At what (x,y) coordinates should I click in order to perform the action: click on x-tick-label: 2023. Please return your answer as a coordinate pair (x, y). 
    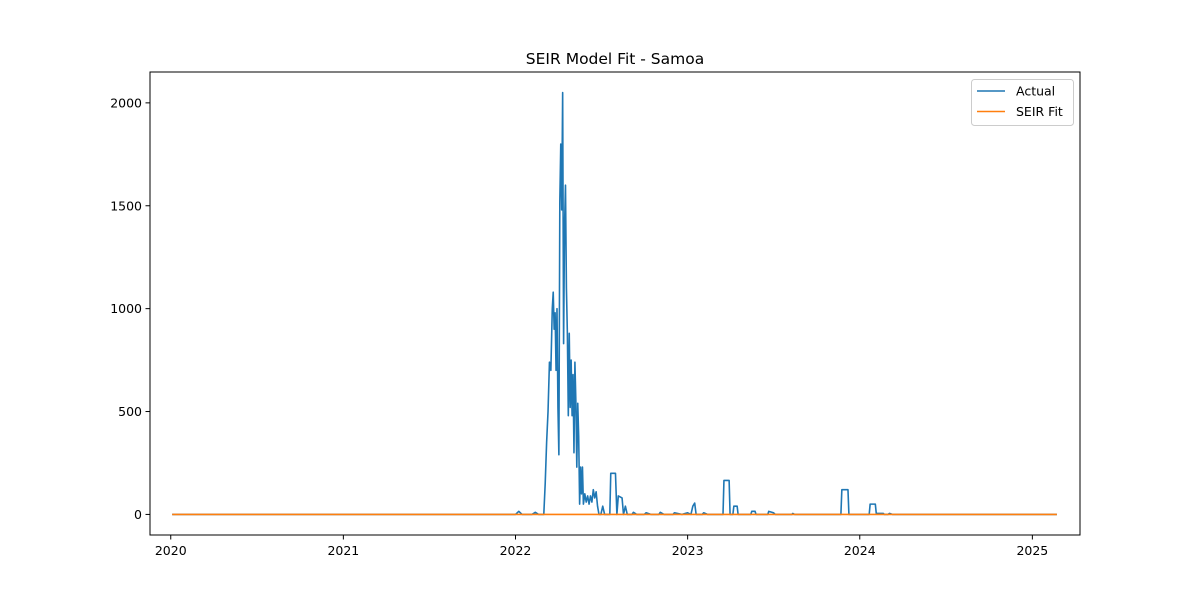
    Looking at the image, I should click on (688, 550).